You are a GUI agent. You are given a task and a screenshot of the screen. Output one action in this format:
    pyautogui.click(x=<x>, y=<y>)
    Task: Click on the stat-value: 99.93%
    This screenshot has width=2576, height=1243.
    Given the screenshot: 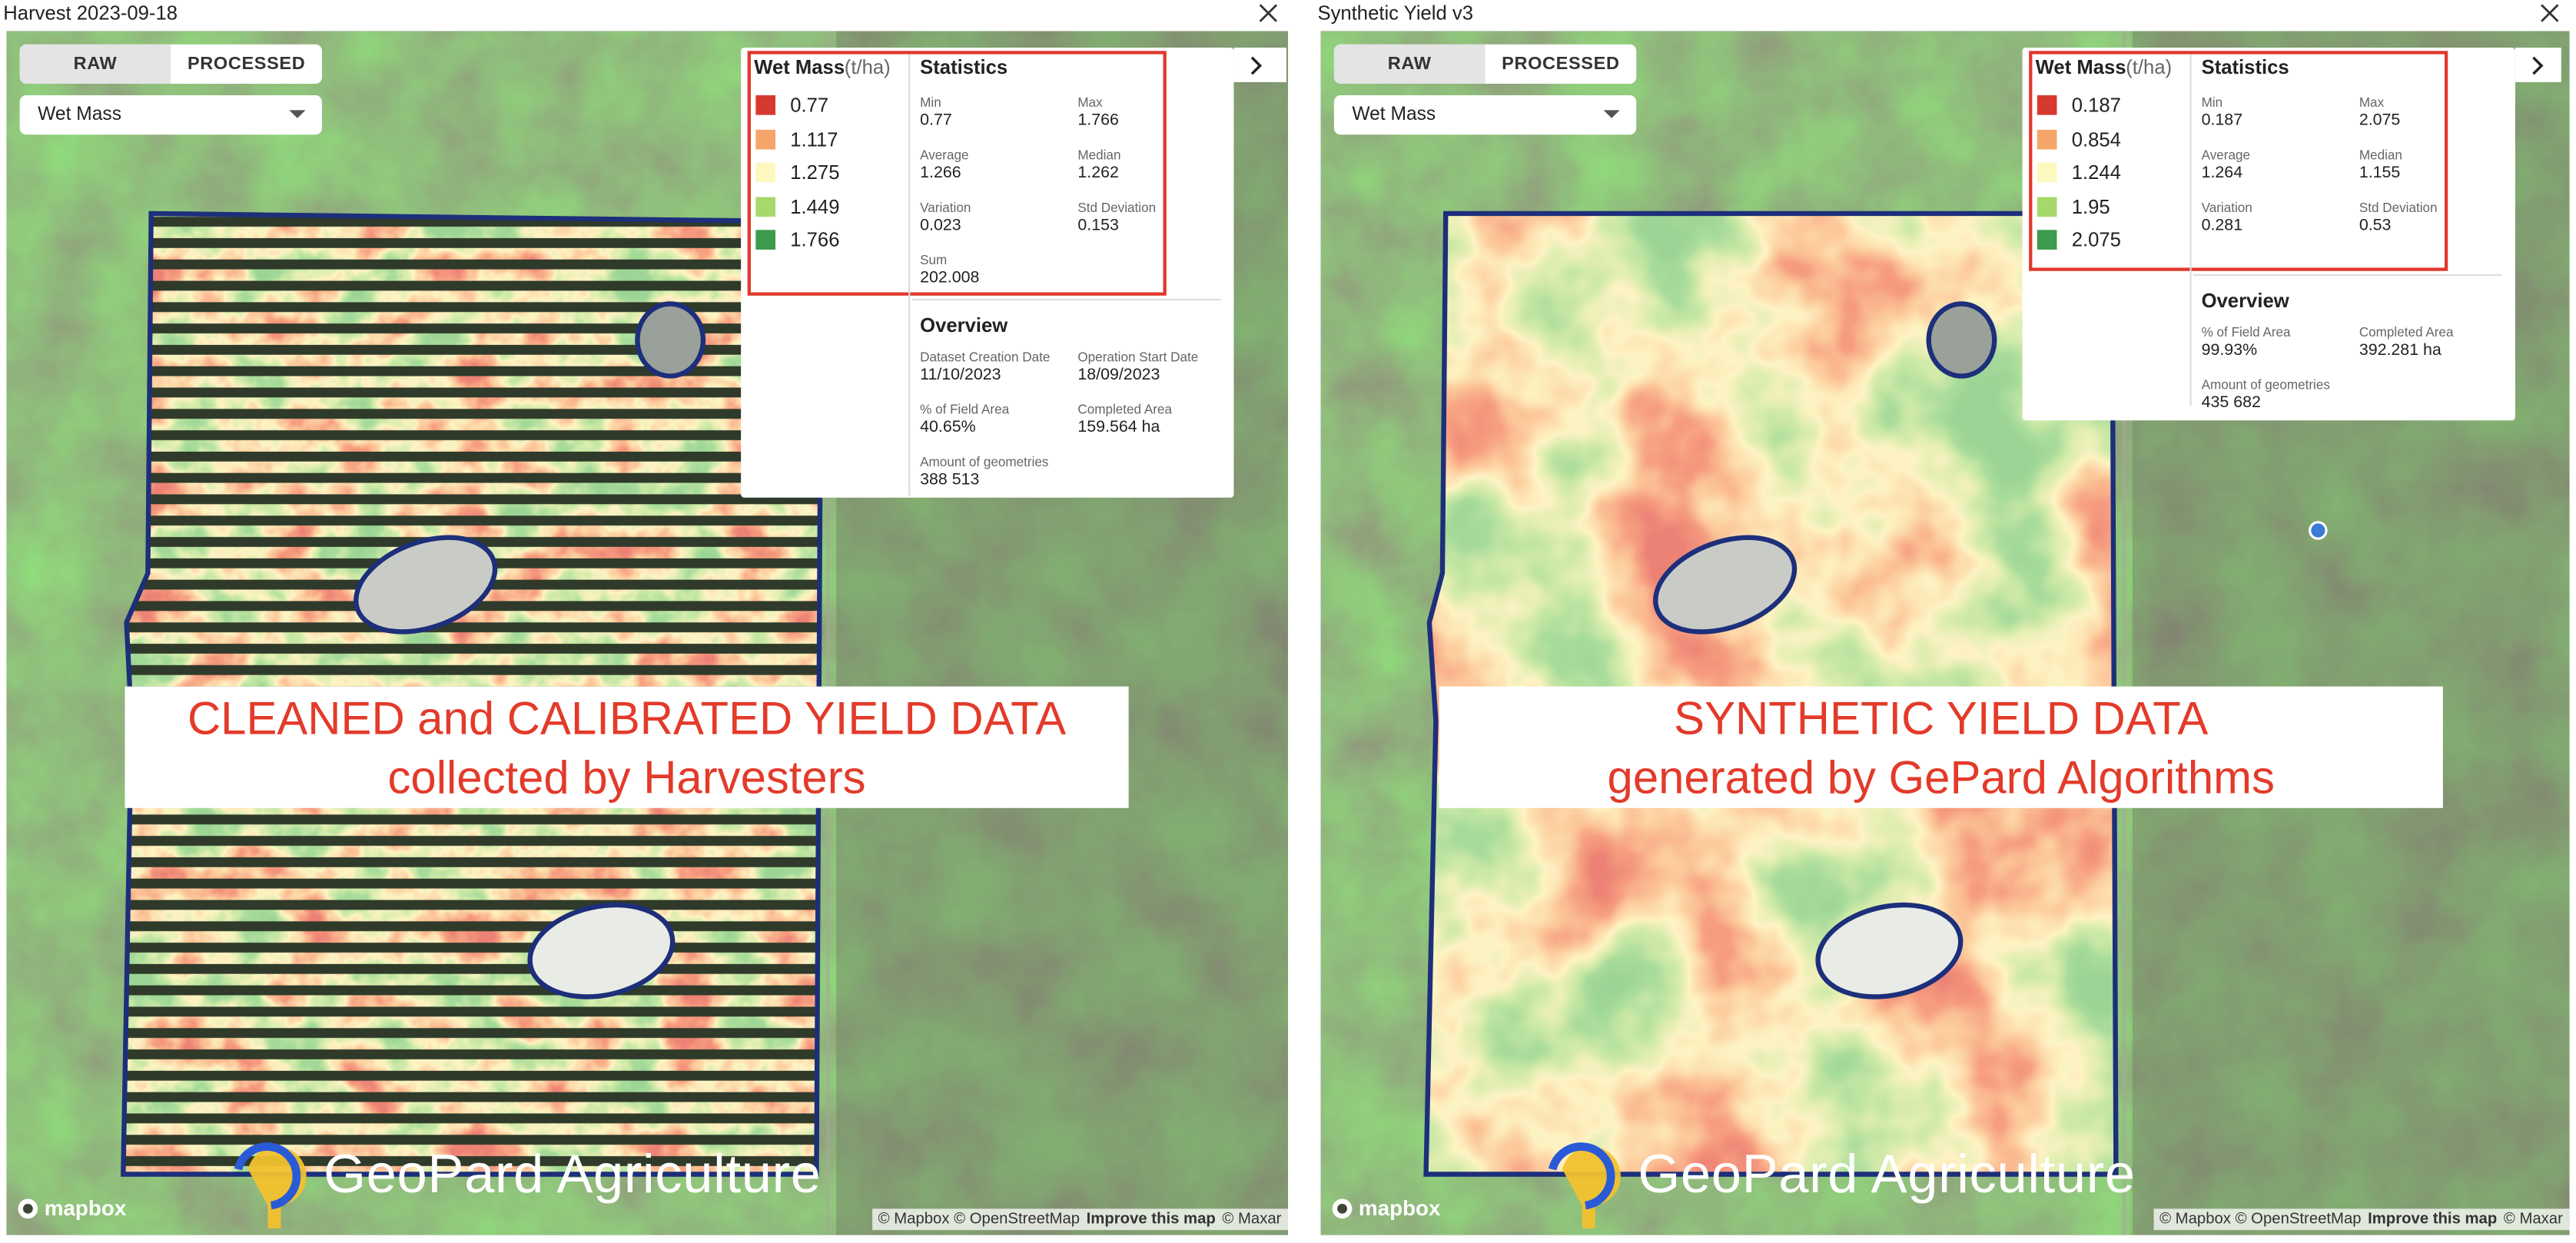 What is the action you would take?
    pyautogui.click(x=2229, y=350)
    